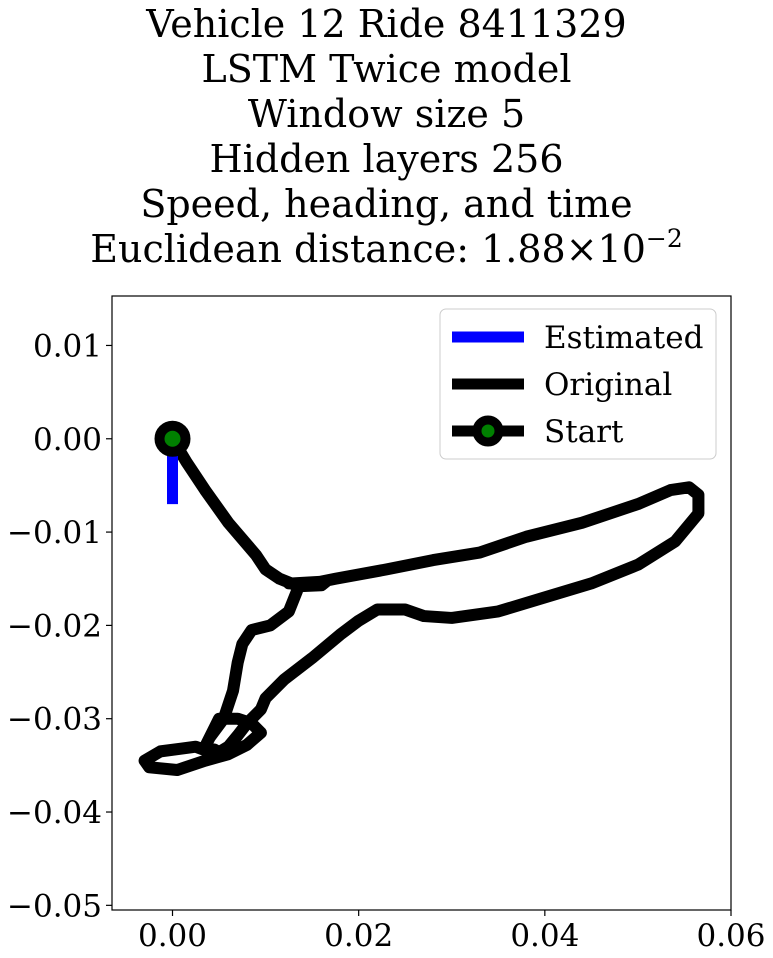  What do you see at coordinates (608, 385) in the screenshot?
I see `legend-original-label: Original` at bounding box center [608, 385].